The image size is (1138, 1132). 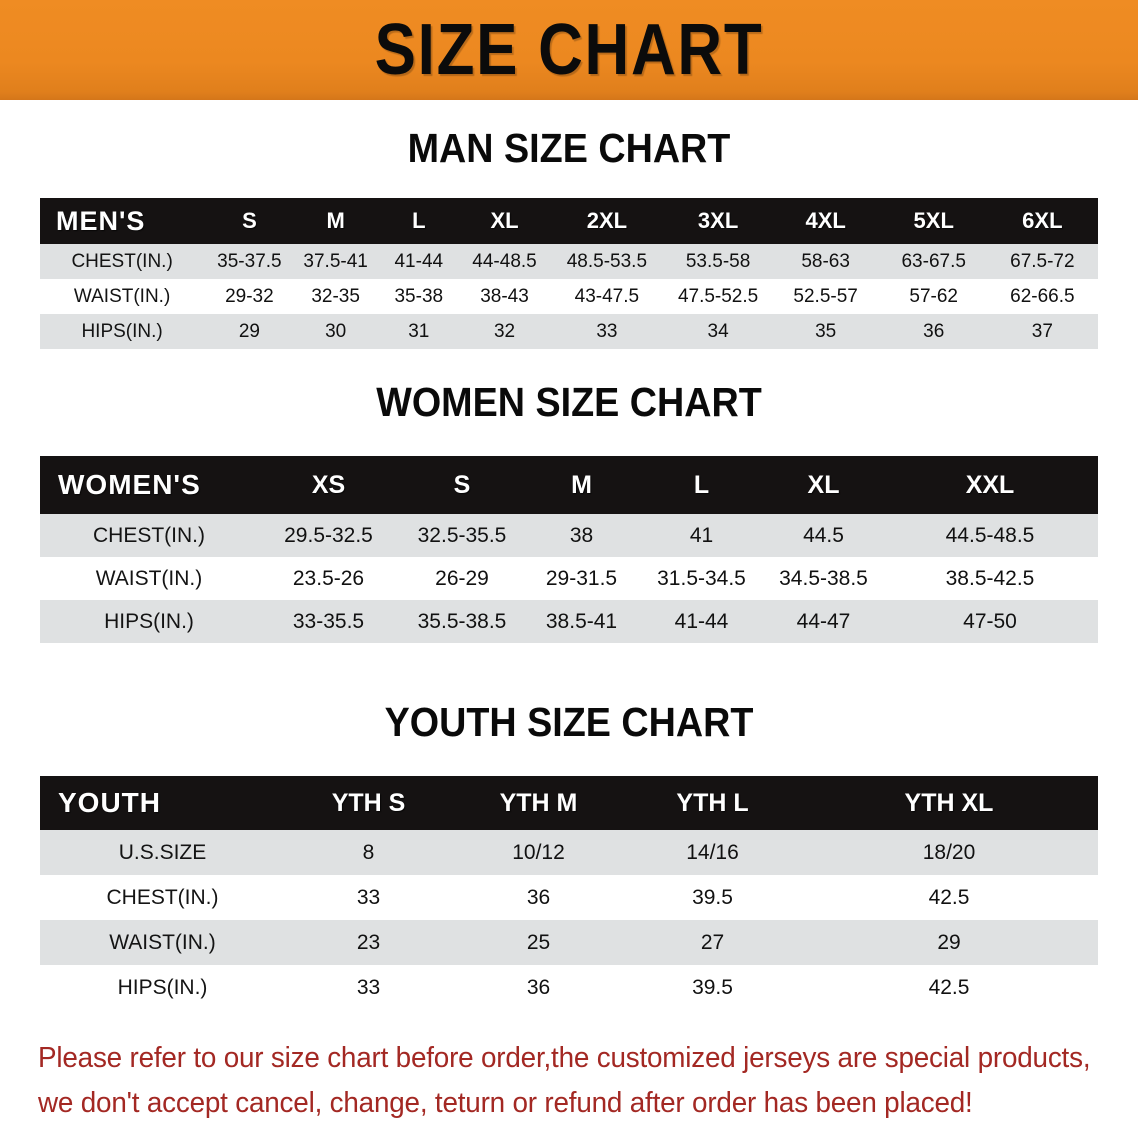 I want to click on men-cell: 36, so click(x=933, y=331).